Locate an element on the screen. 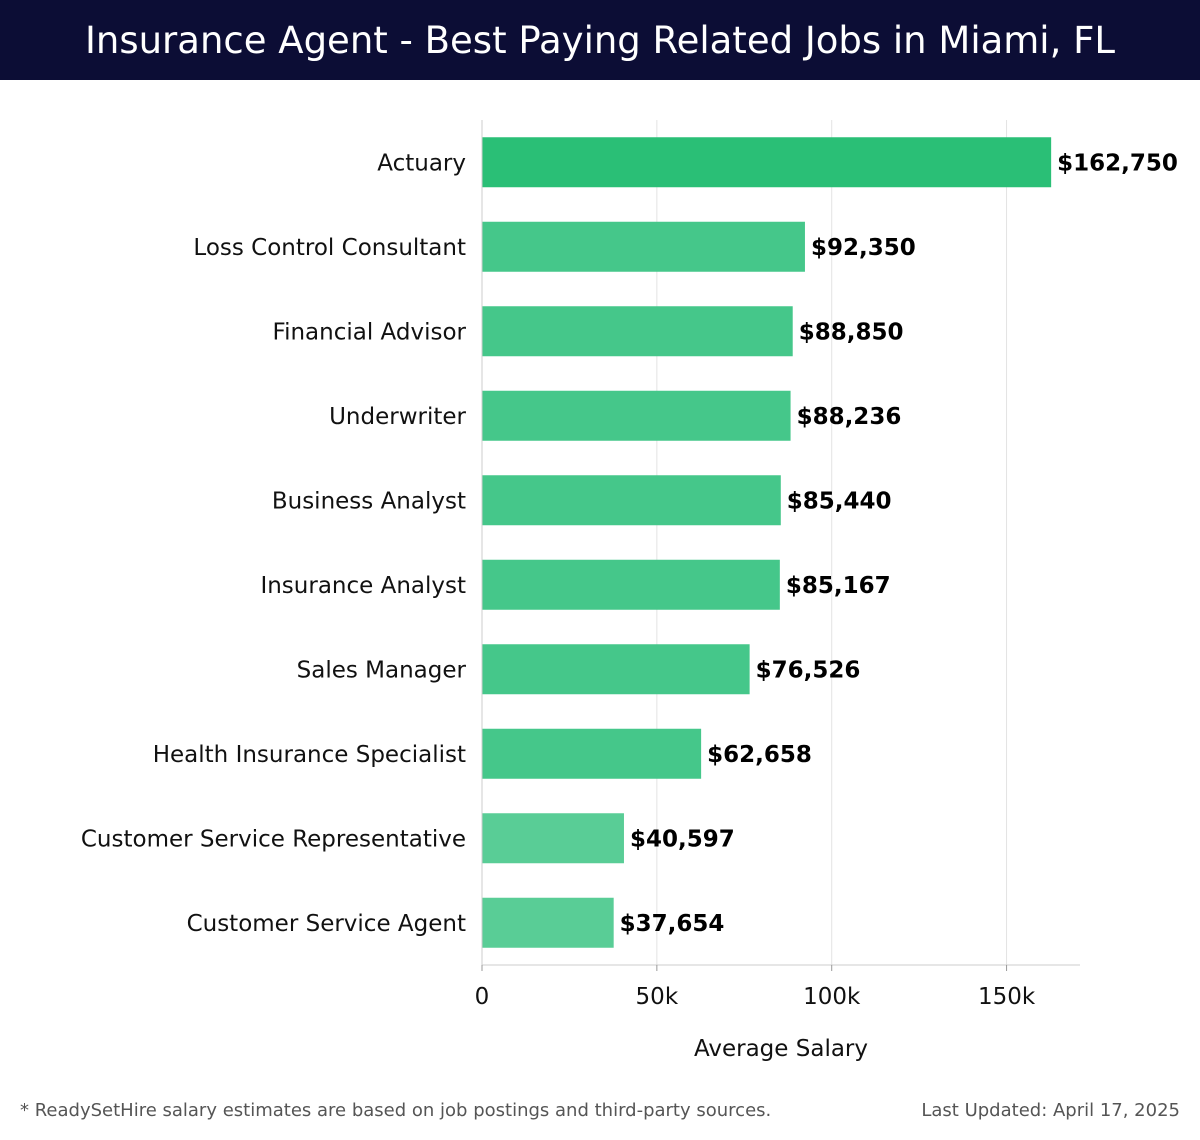 The width and height of the screenshot is (1200, 1140). category-label: Financial Advisor is located at coordinates (370, 332).